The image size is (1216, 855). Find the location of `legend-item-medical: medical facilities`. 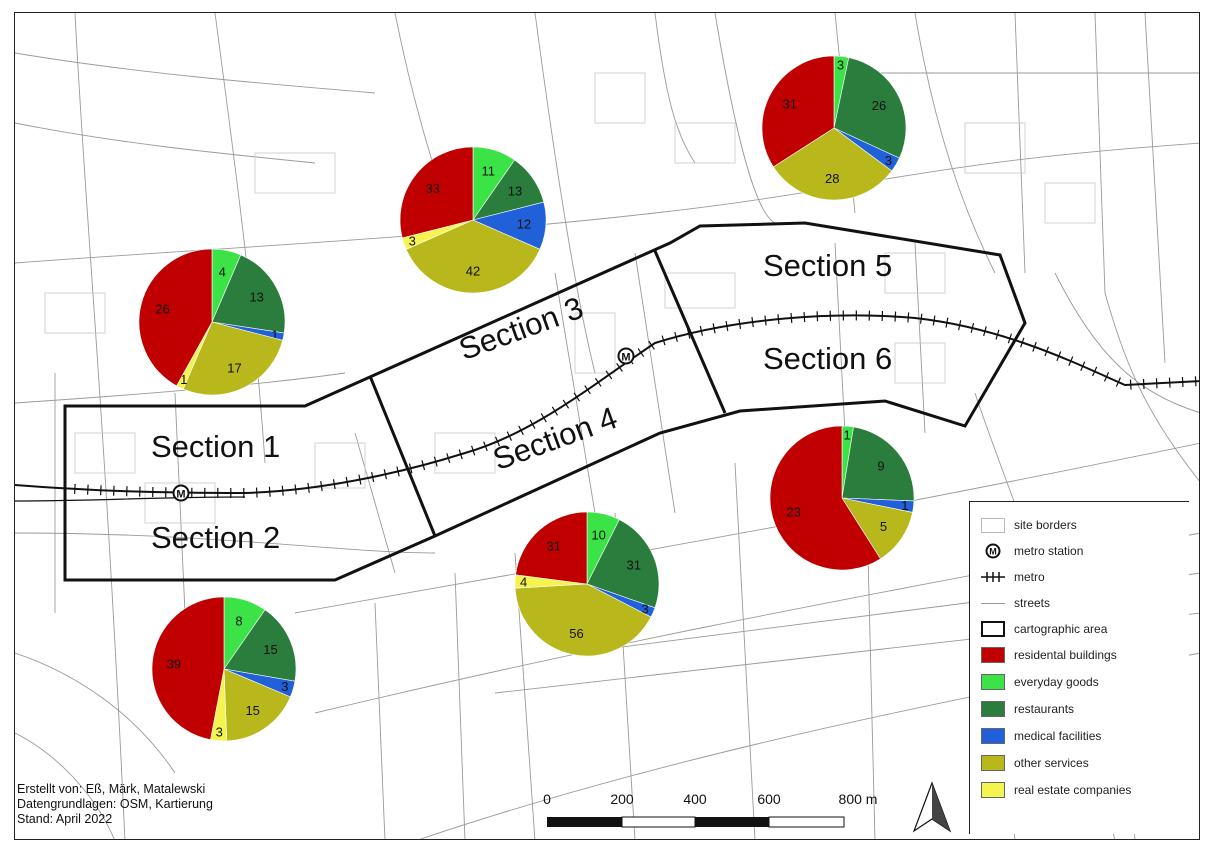

legend-item-medical: medical facilities is located at coordinates (1040, 736).